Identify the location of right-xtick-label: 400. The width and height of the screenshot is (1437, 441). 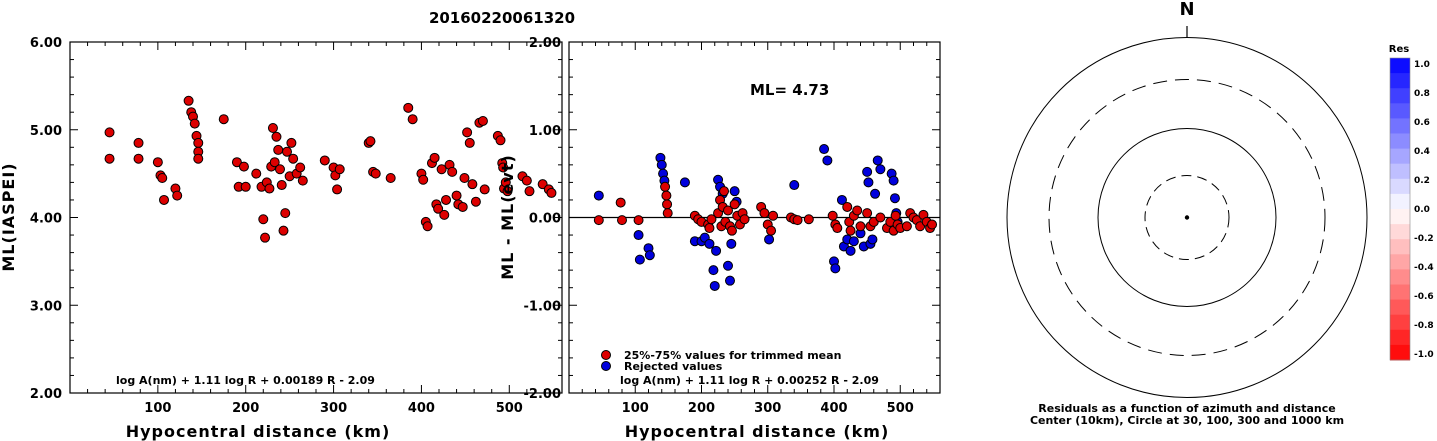
(833, 408).